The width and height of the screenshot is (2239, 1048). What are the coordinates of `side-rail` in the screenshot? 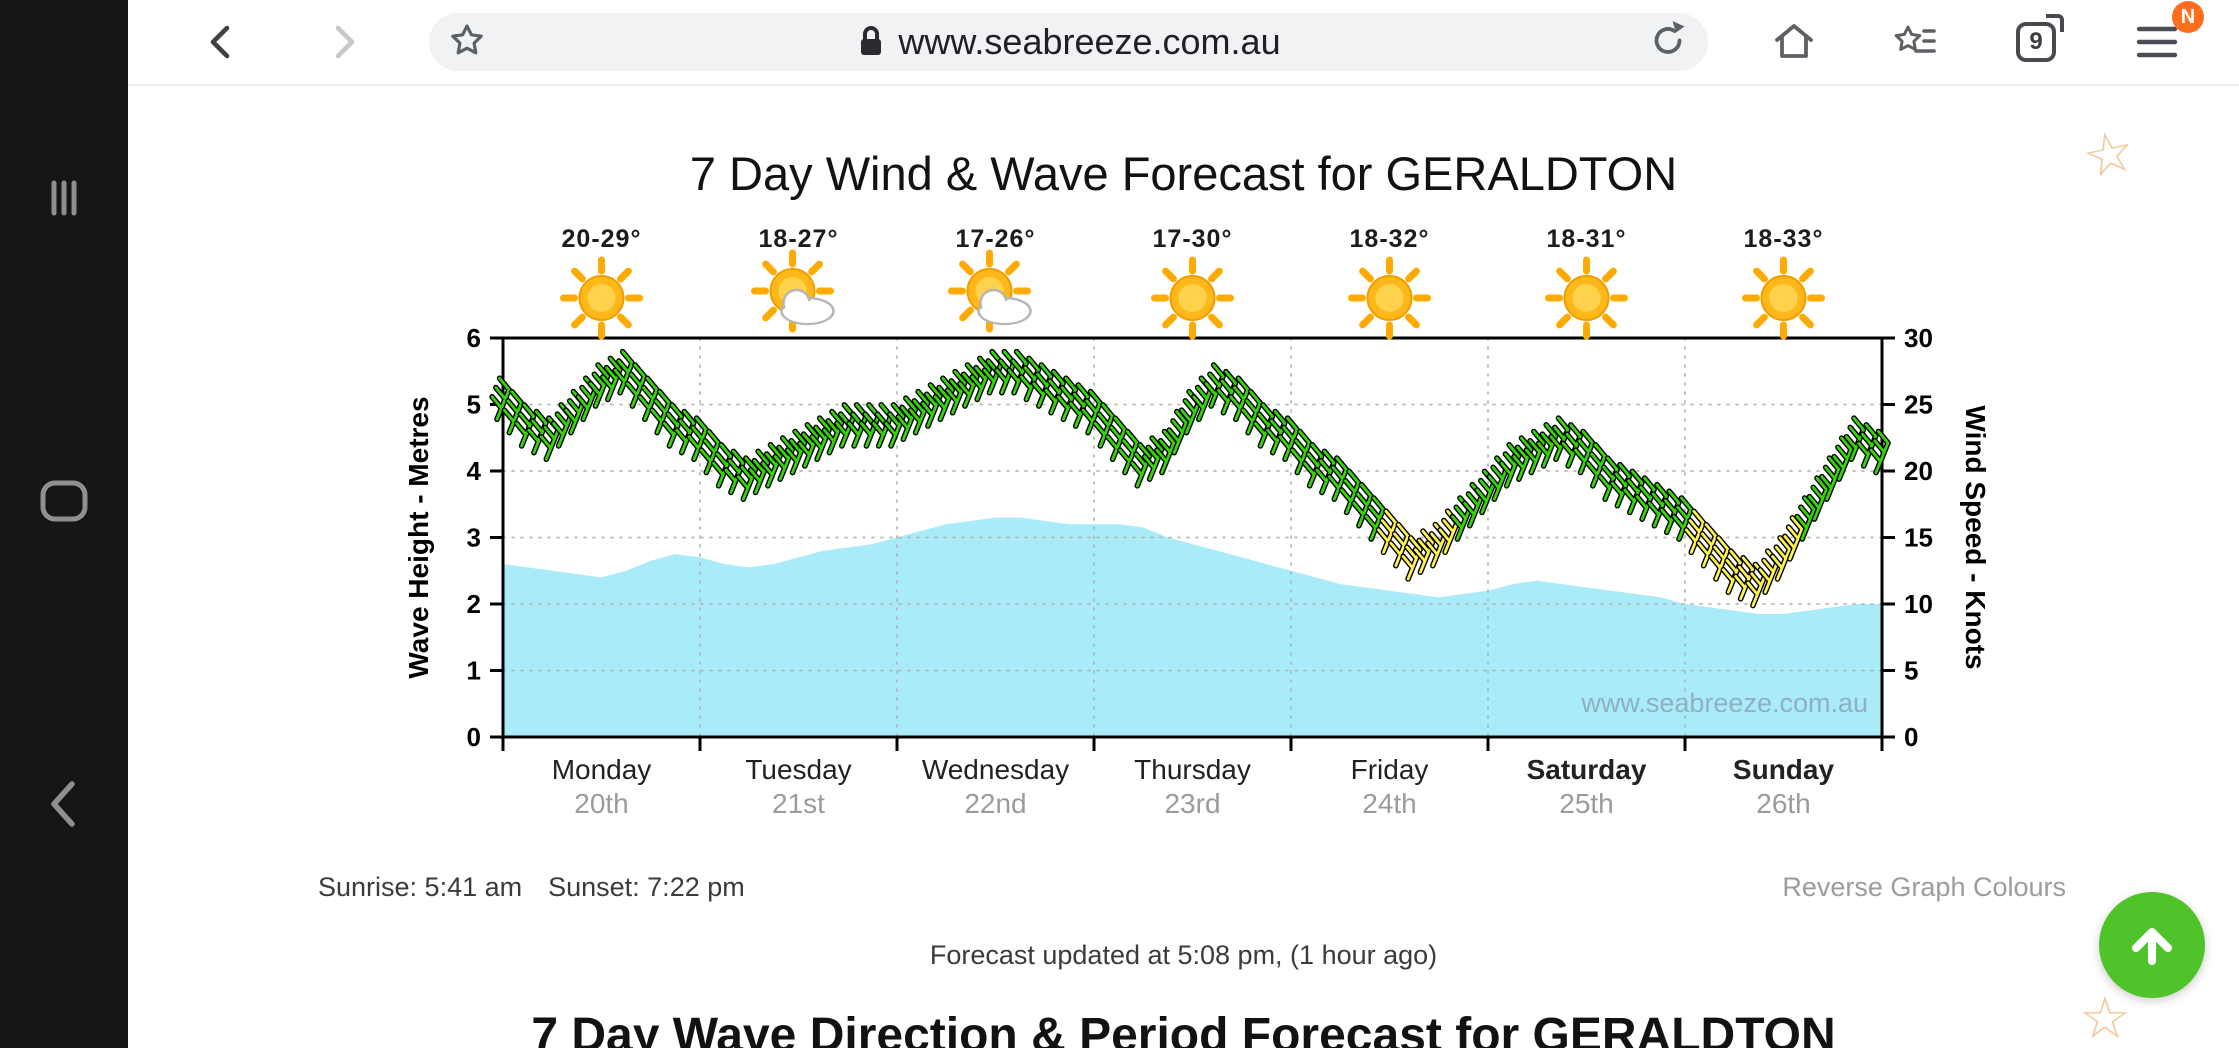 It's located at (64, 524).